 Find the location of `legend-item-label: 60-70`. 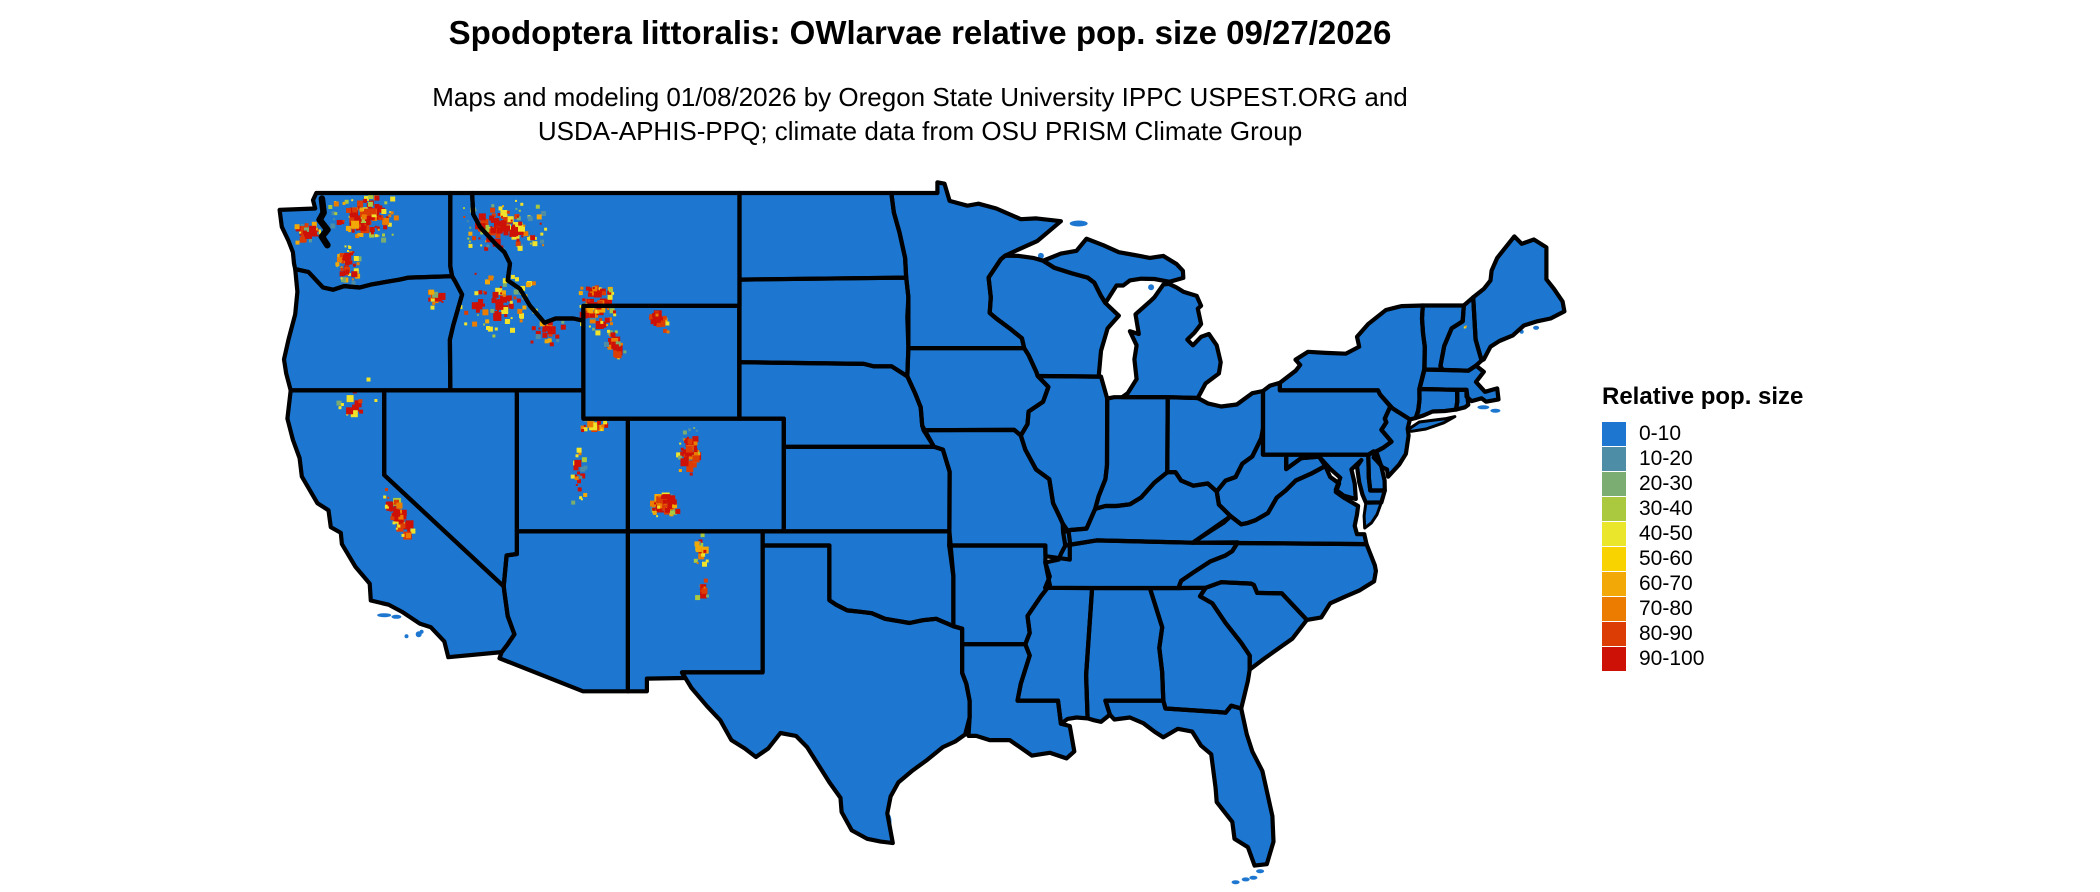

legend-item-label: 60-70 is located at coordinates (1666, 583).